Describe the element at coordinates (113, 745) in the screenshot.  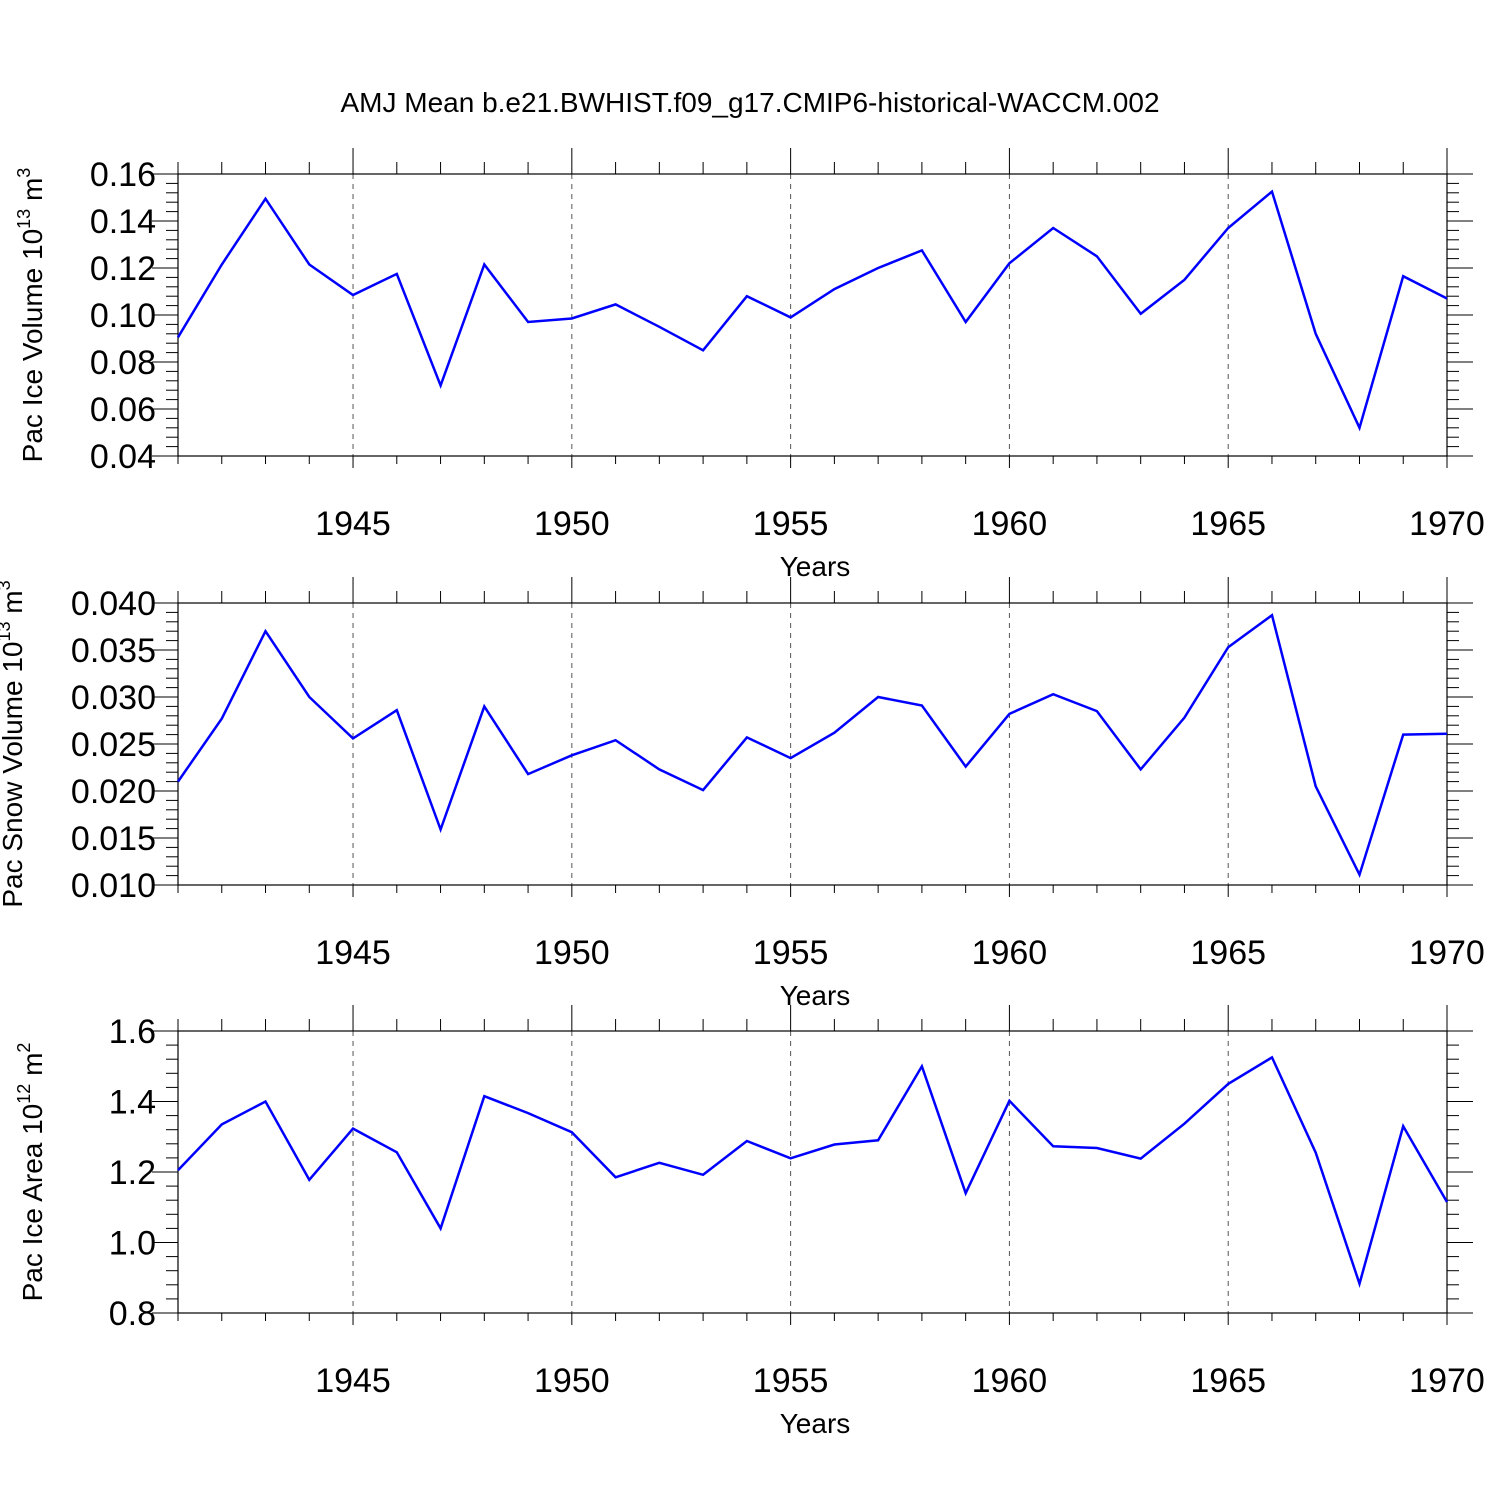
I see `y-tick-label: 0.025` at that location.